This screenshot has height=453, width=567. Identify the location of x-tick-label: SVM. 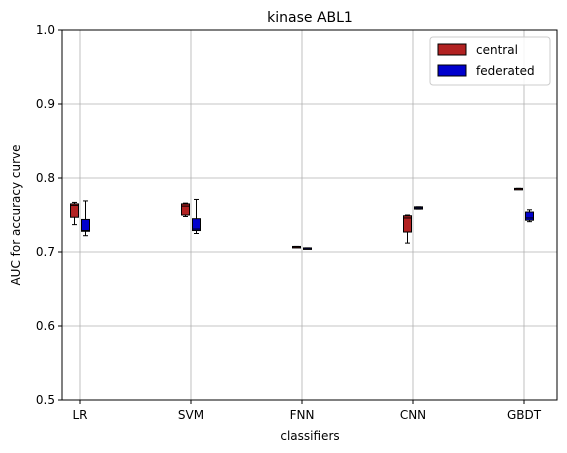
(191, 415).